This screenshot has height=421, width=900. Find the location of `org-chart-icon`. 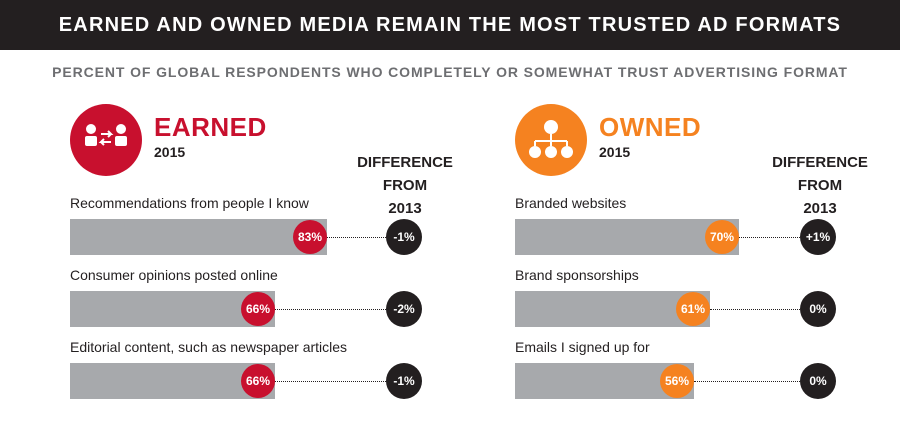

org-chart-icon is located at coordinates (551, 139).